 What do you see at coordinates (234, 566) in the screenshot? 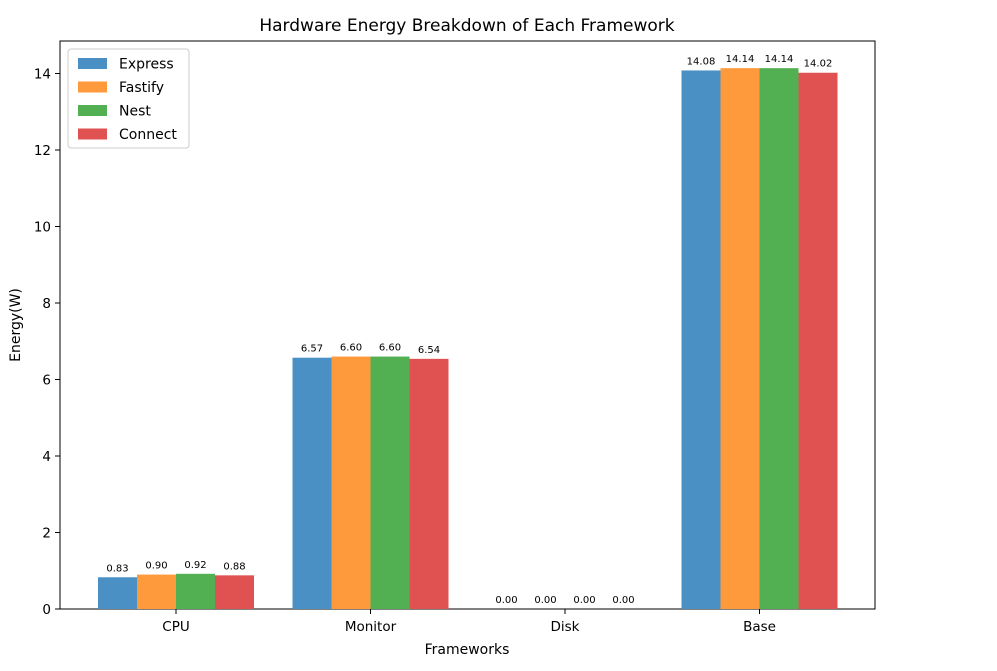
I see `bar-value-label: 0.88` at bounding box center [234, 566].